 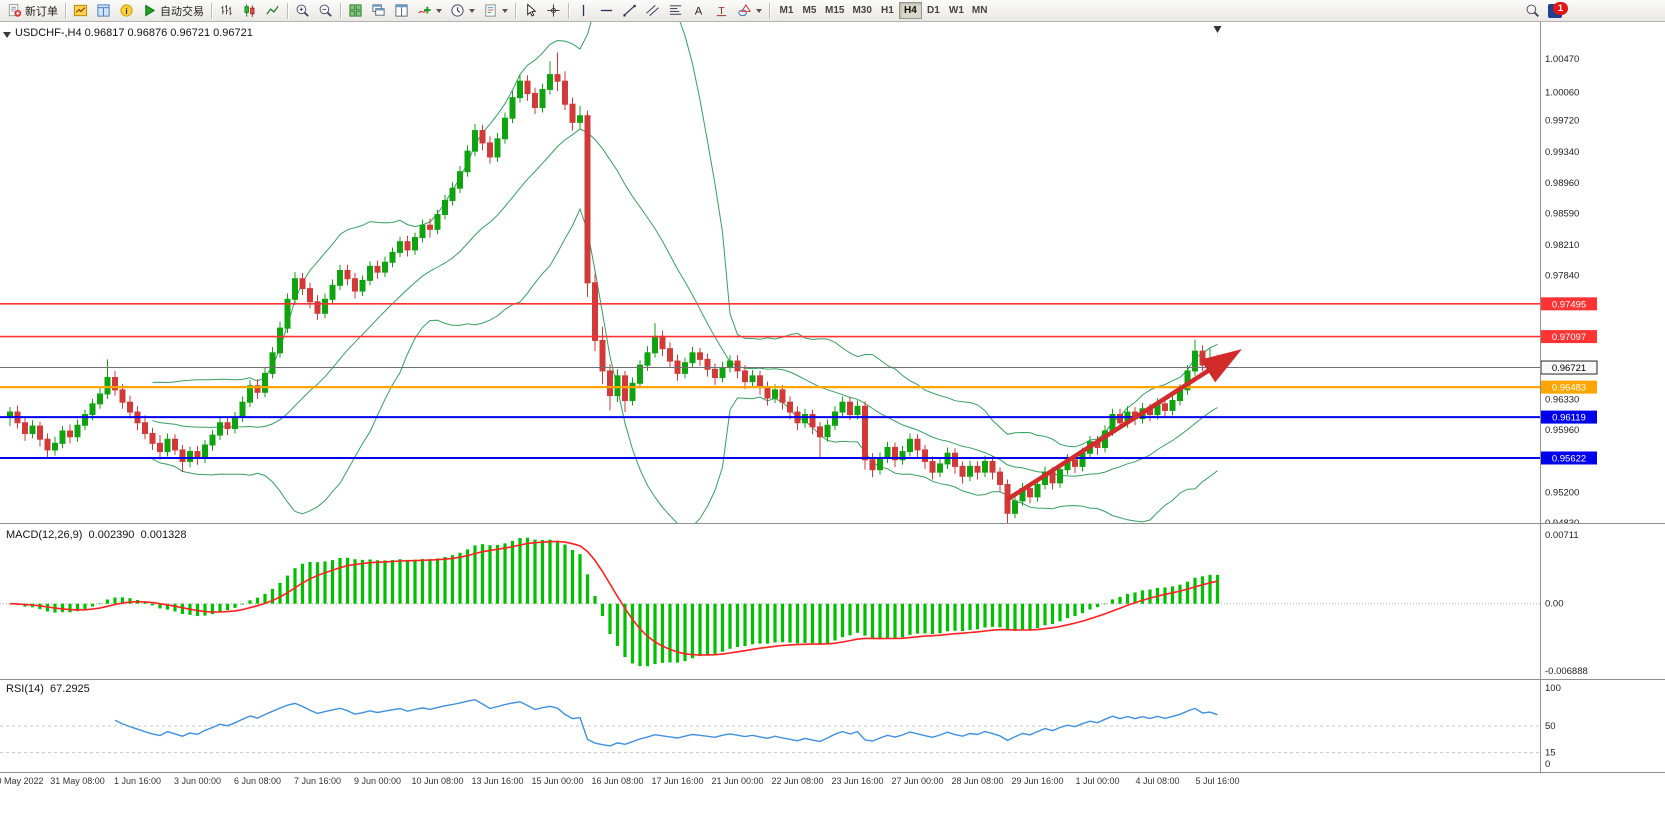 I want to click on rsi-value: 67.2925, so click(x=70, y=689).